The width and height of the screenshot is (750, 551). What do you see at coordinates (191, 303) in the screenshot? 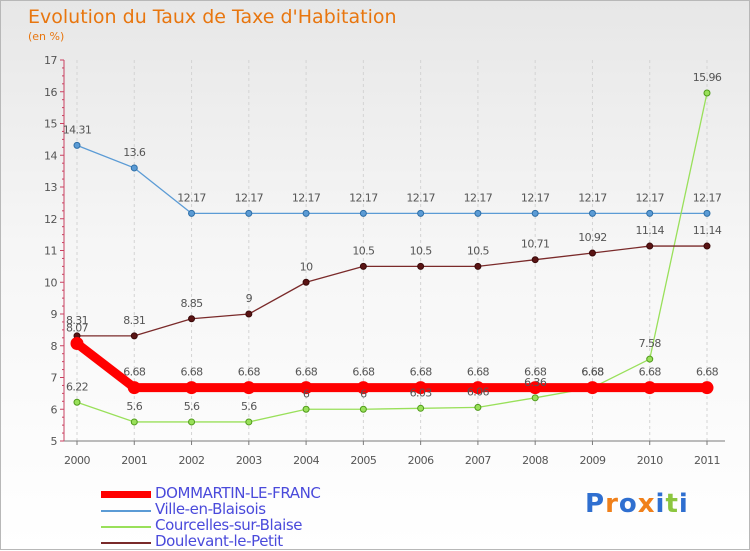
I see `data-label: 8.85` at bounding box center [191, 303].